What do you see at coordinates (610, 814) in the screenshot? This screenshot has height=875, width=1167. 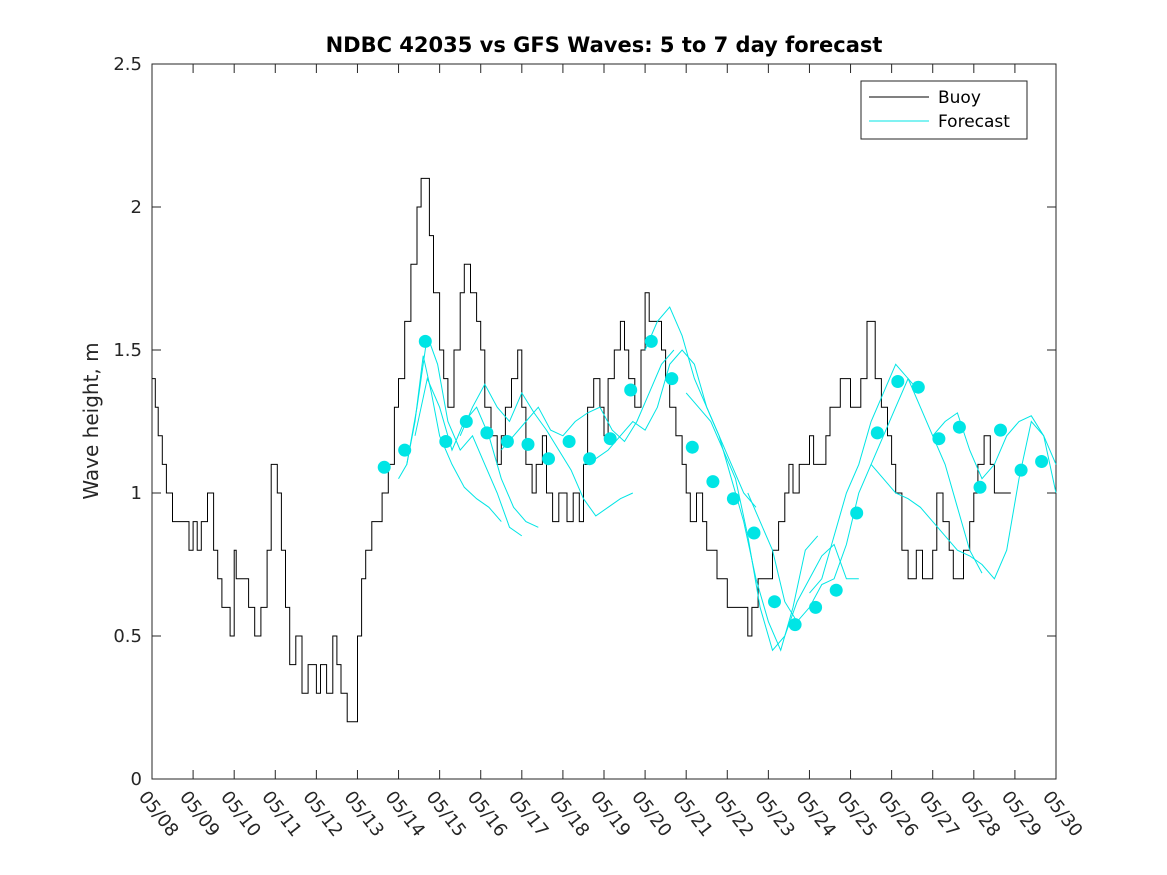 I see `x-tick-label: 05/19` at bounding box center [610, 814].